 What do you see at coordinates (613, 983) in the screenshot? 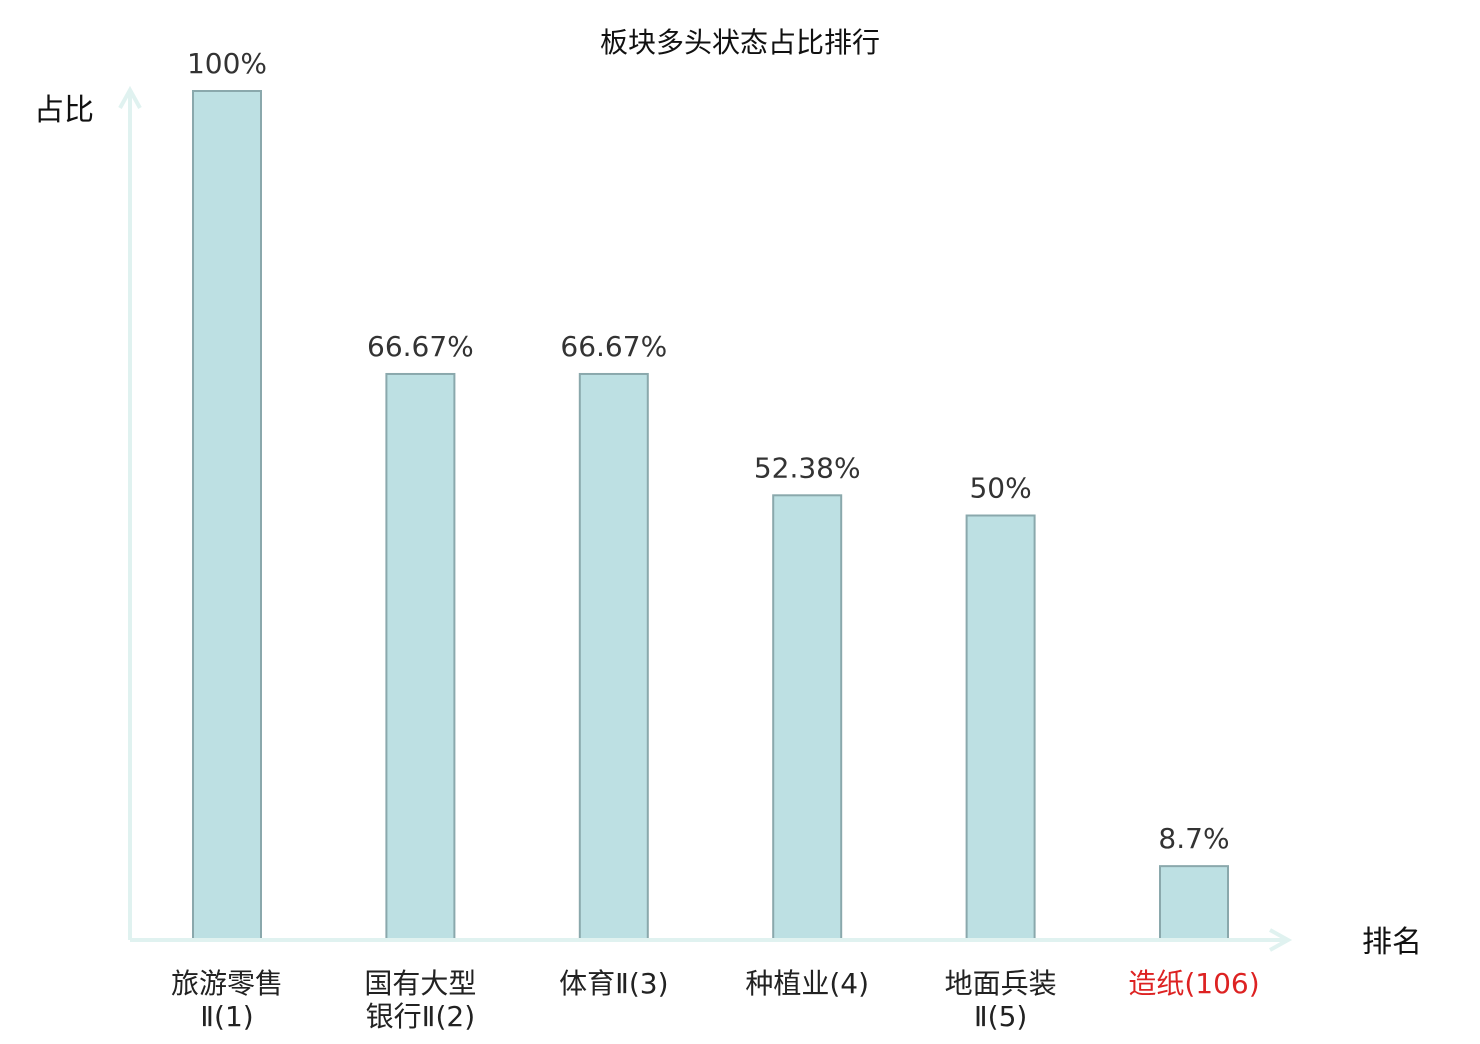
I see `x-tick-label: 体育Ⅱ(3)` at bounding box center [613, 983].